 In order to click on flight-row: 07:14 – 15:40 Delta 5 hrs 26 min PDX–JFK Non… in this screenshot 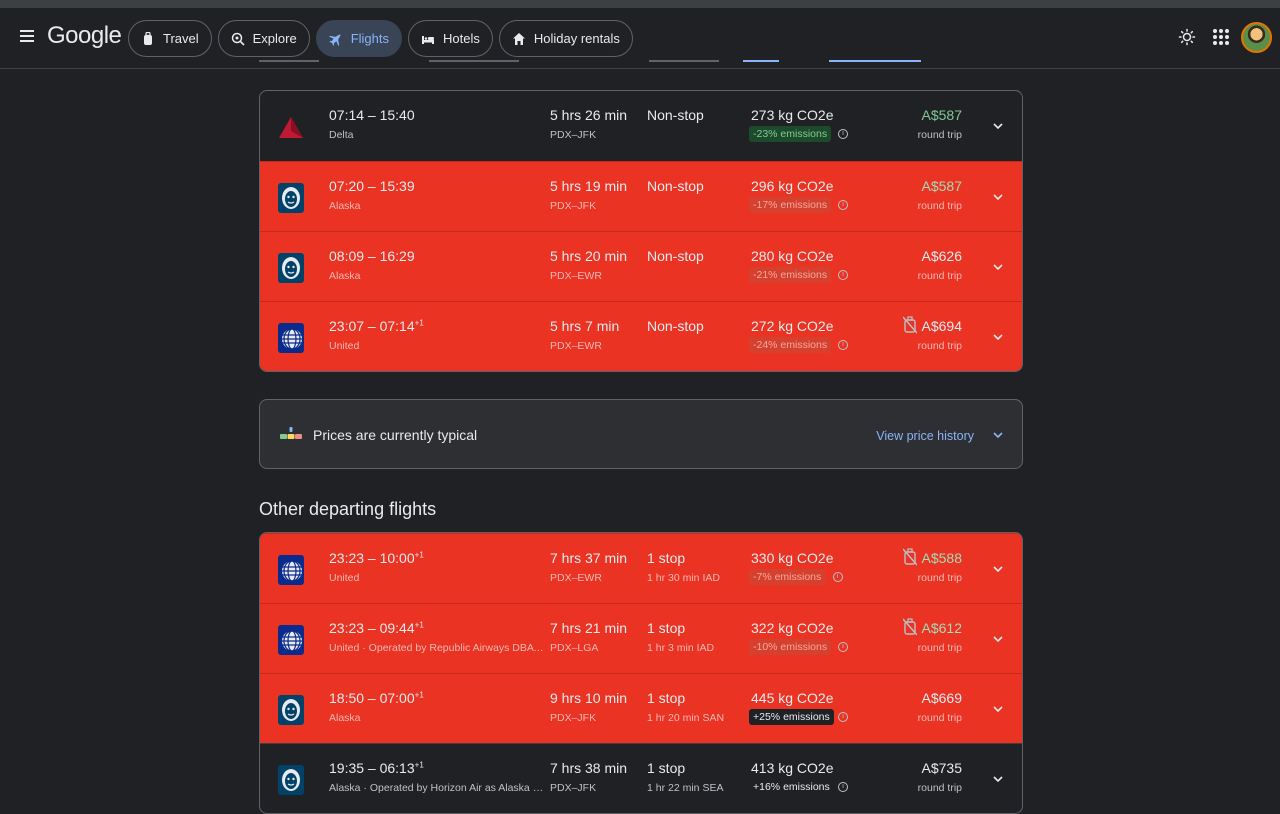, I will do `click(641, 126)`.